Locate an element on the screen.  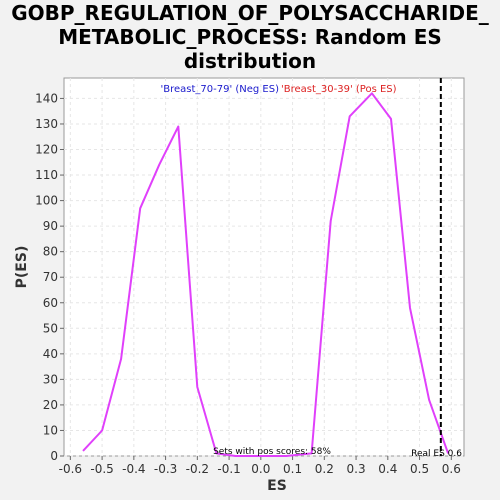
y-tick-label: 110 is located at coordinates (46, 175).